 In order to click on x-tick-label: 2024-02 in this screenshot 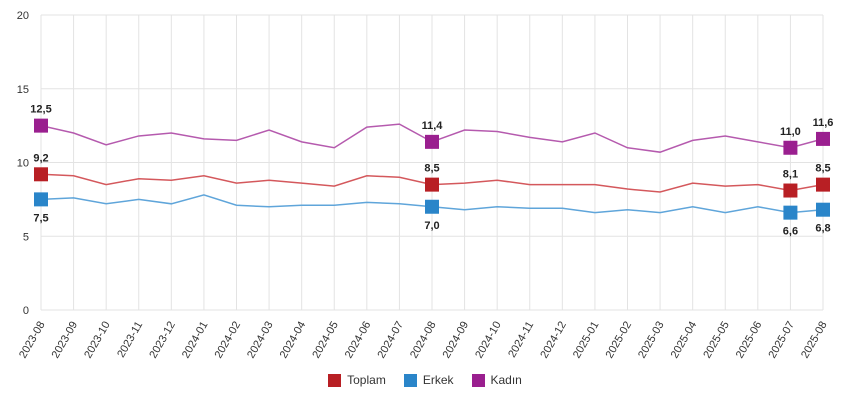, I will do `click(228, 340)`.